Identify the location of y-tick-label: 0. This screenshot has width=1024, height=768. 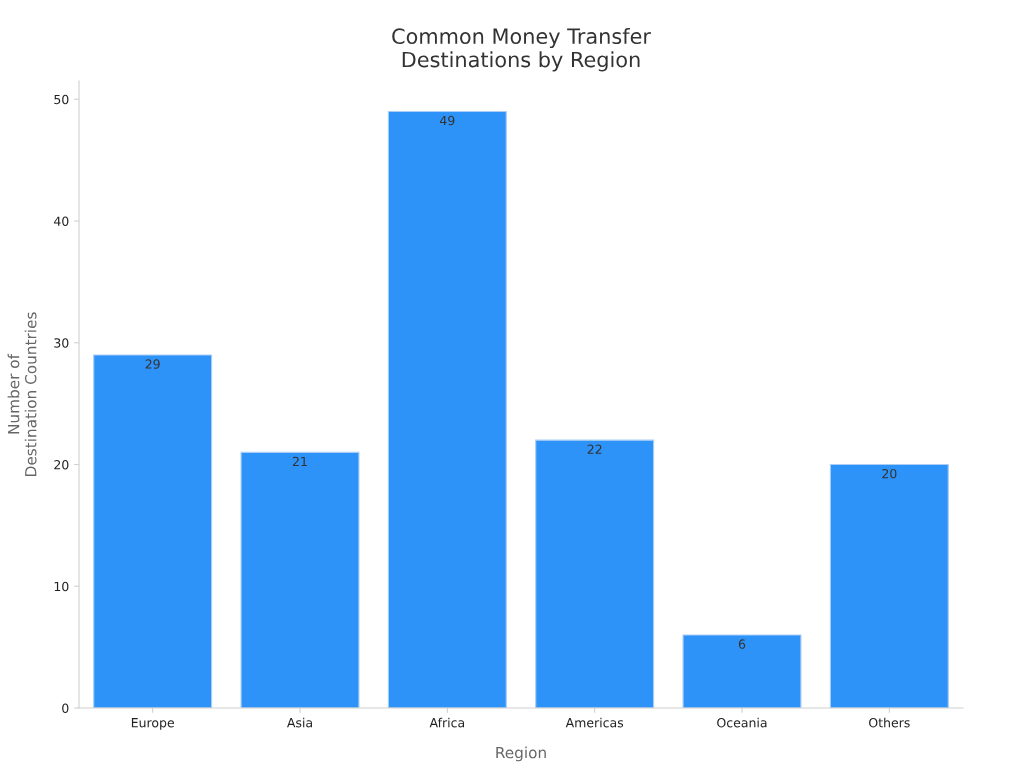
(65, 708).